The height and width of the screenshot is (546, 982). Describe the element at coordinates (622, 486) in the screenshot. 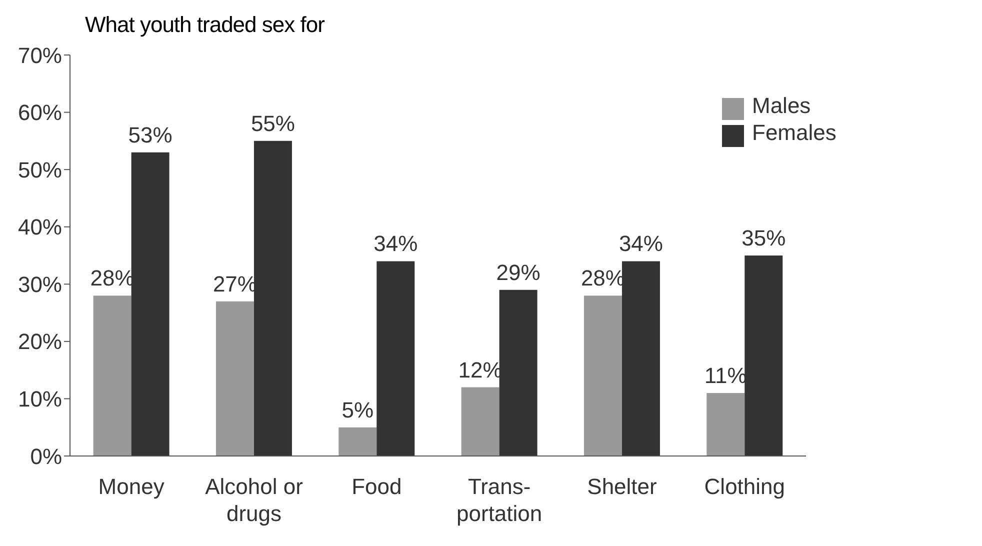

I see `x-tick-label: Shelter` at that location.